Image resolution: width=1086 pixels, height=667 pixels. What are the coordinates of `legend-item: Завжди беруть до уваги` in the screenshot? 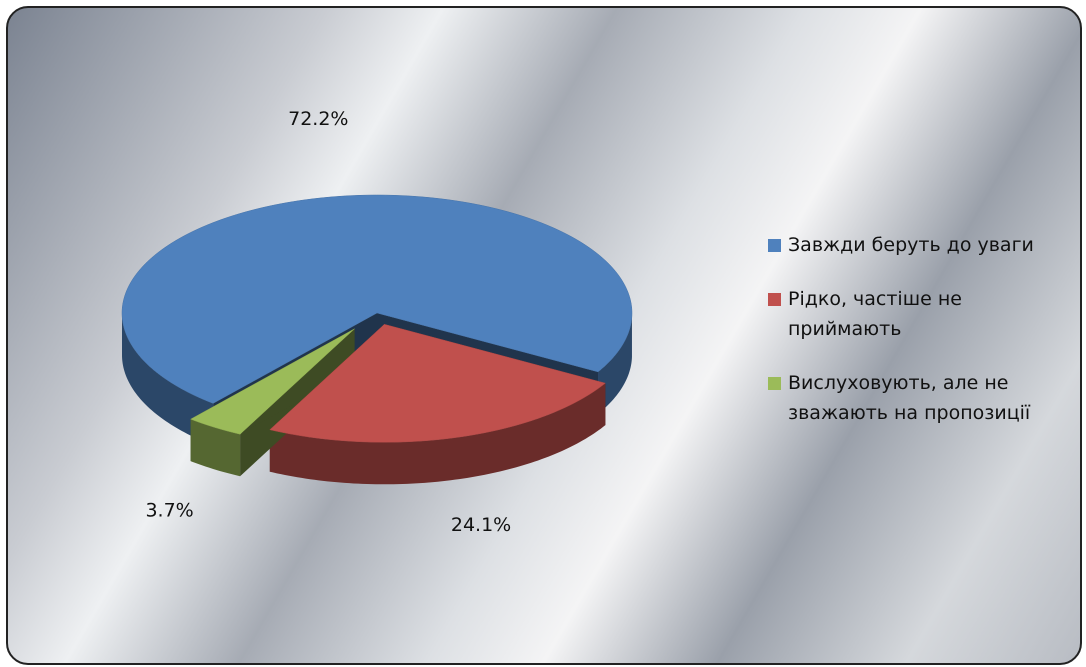 It's located at (923, 245).